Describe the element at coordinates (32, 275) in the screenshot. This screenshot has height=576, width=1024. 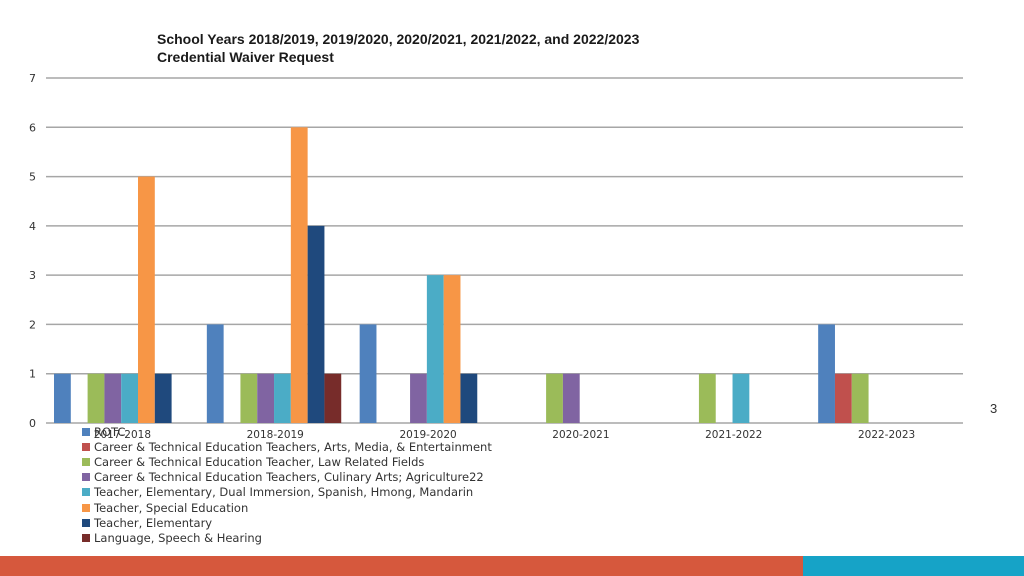
I see `y-tick-label: 3` at that location.